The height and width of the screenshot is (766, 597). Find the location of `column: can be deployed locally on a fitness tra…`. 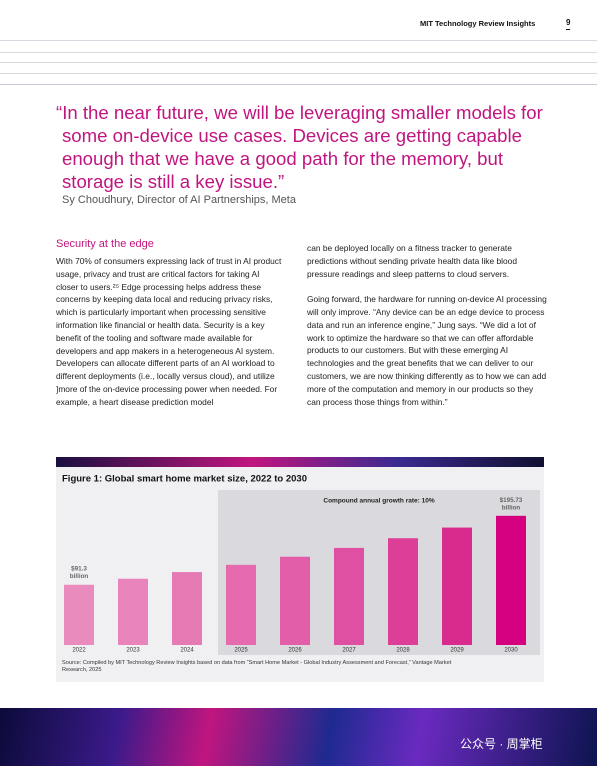

column: can be deployed locally on a fitness tra… is located at coordinates (427, 331).